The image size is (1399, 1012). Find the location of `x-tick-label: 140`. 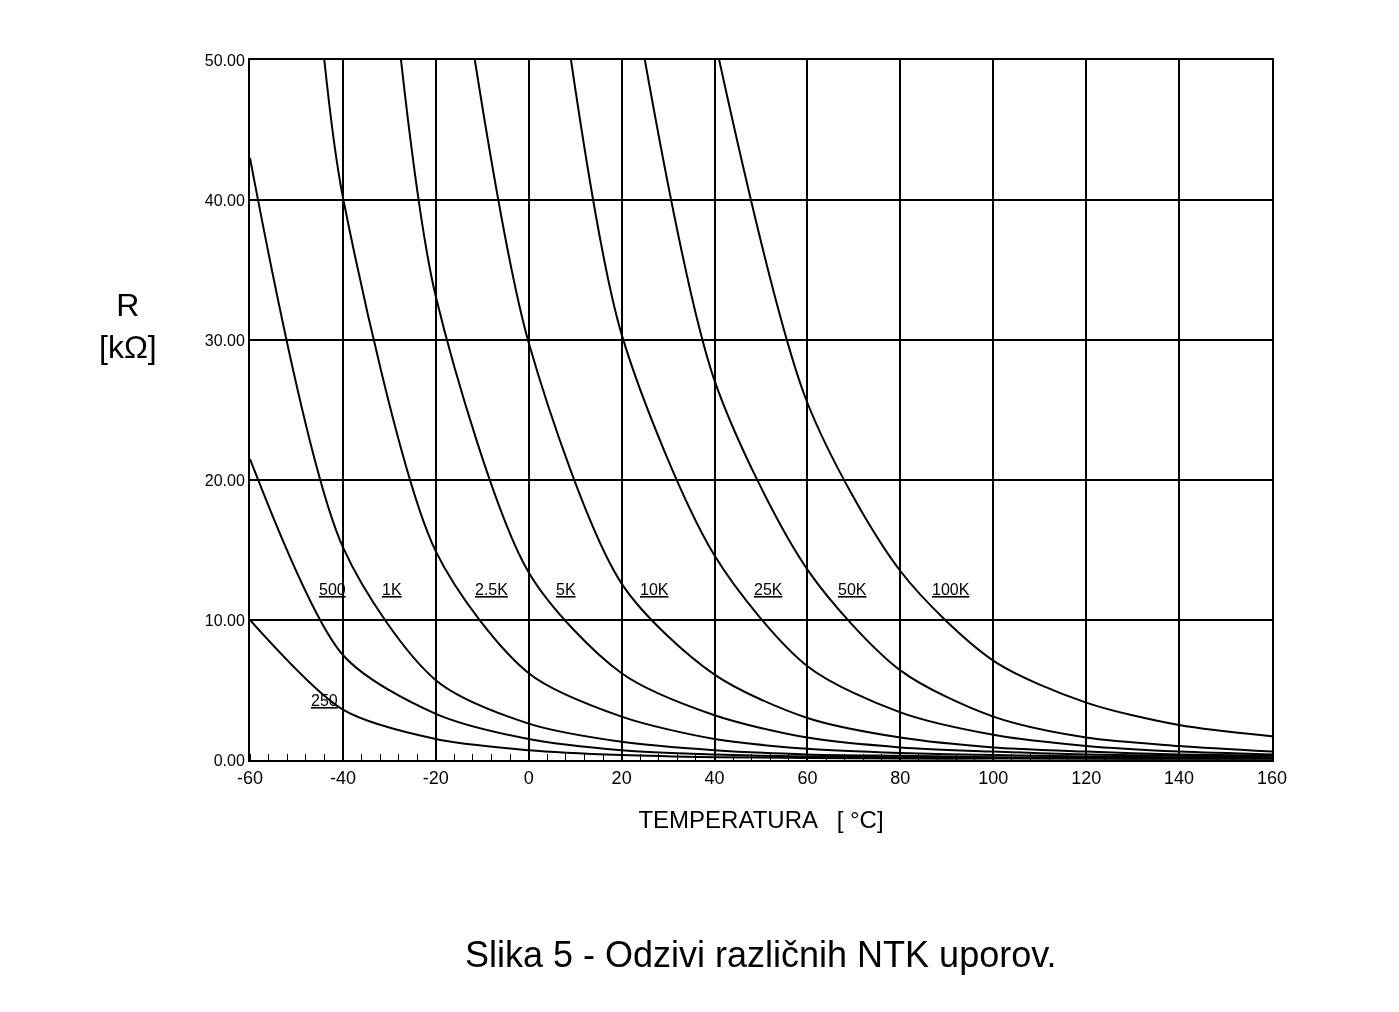

x-tick-label: 140 is located at coordinates (1179, 777).